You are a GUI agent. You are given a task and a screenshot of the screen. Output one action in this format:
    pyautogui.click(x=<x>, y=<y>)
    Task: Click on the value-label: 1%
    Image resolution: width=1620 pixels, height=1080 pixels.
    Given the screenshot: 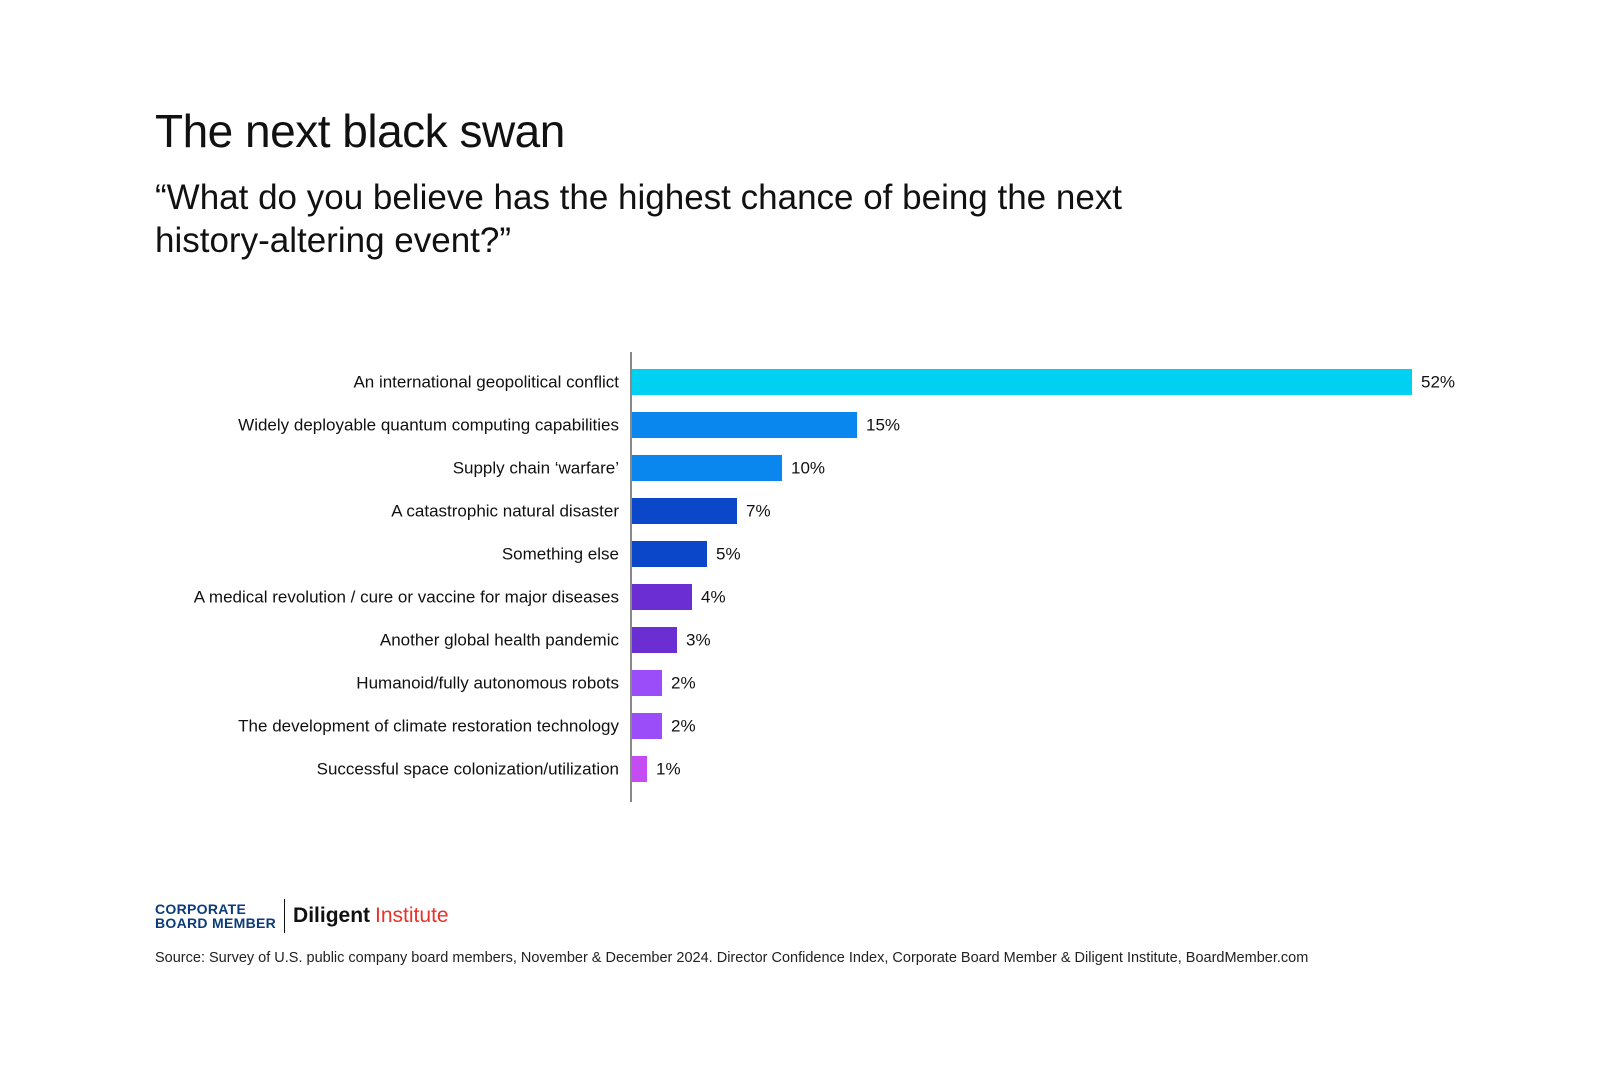 What is the action you would take?
    pyautogui.click(x=668, y=769)
    